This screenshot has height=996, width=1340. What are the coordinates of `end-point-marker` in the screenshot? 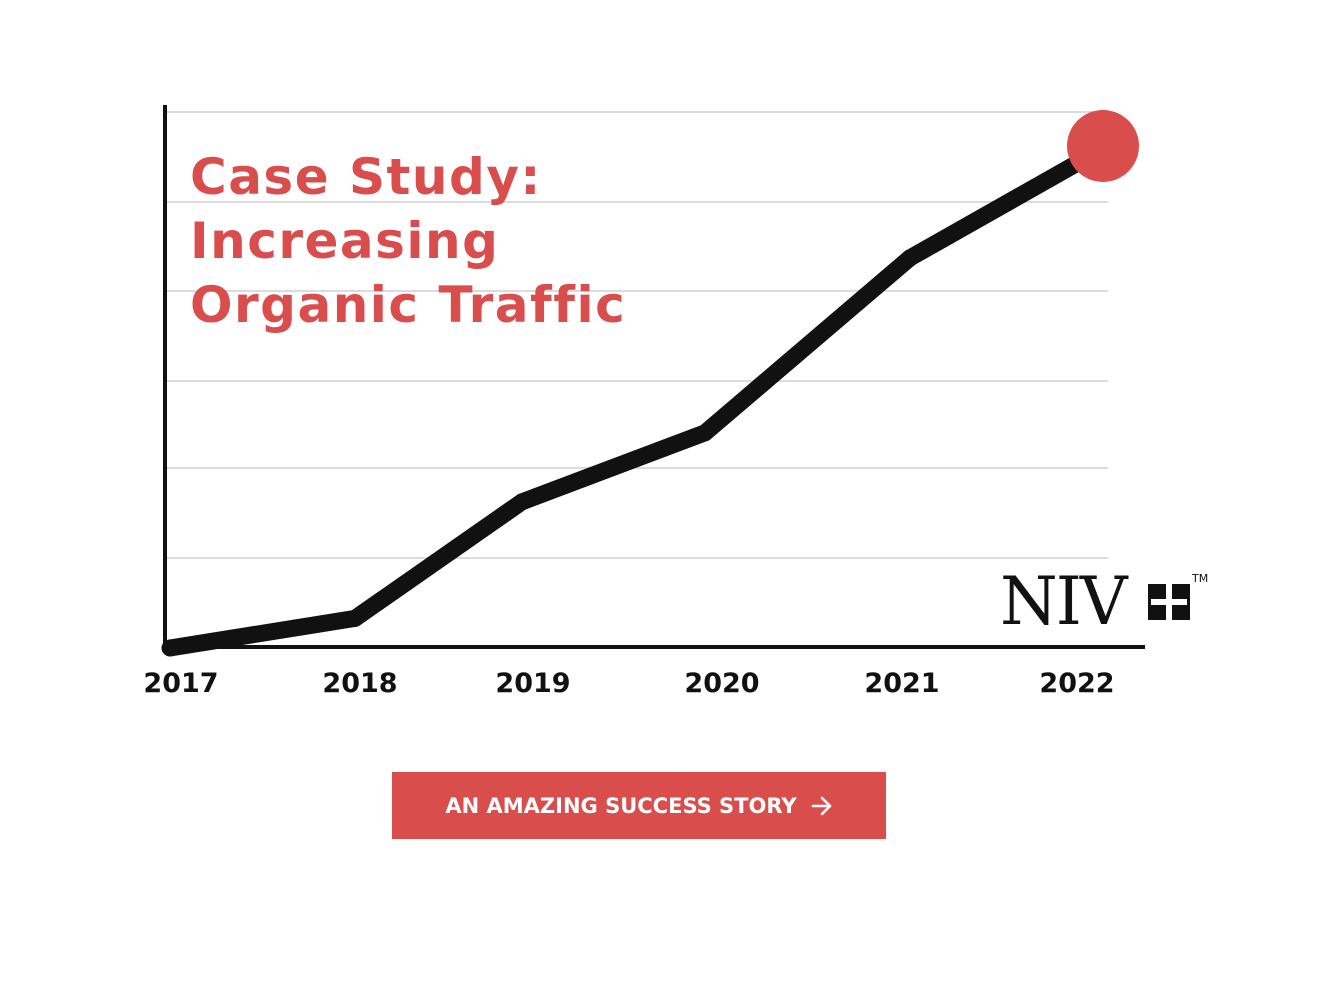 It's located at (1103, 146).